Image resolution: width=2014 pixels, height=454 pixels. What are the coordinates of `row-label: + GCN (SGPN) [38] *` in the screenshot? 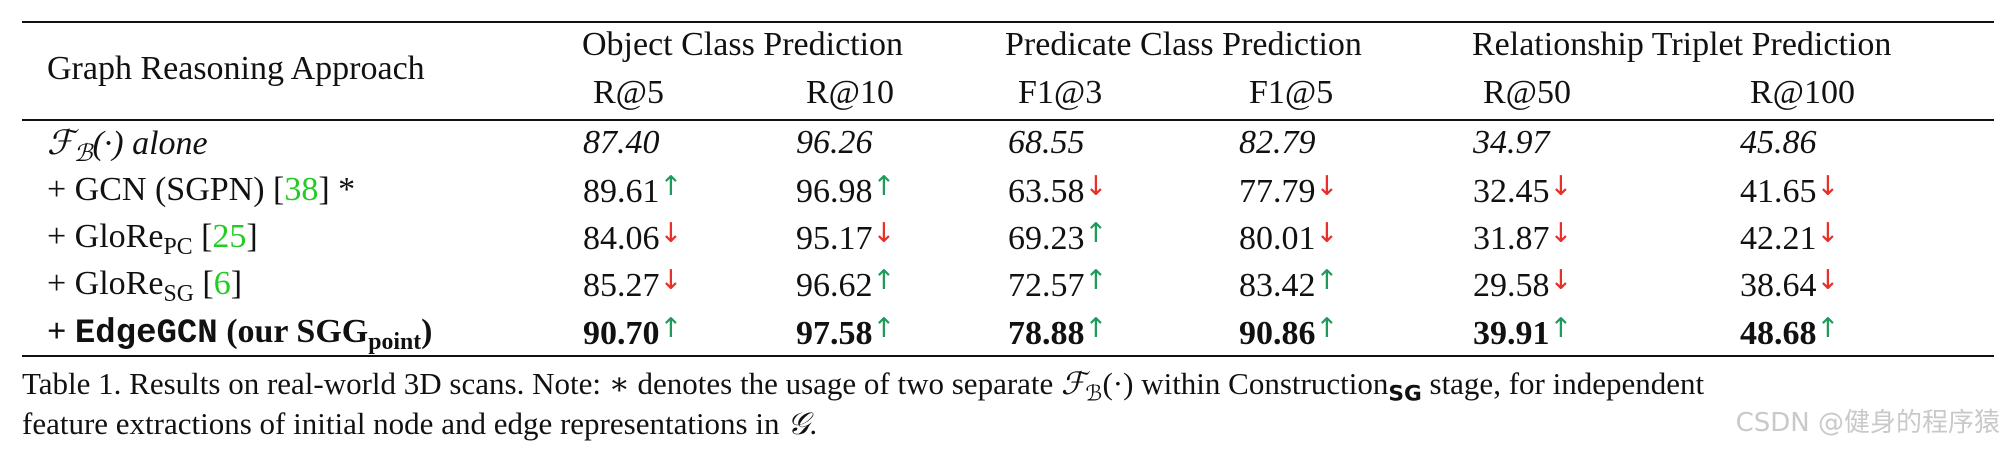 It's located at (201, 190).